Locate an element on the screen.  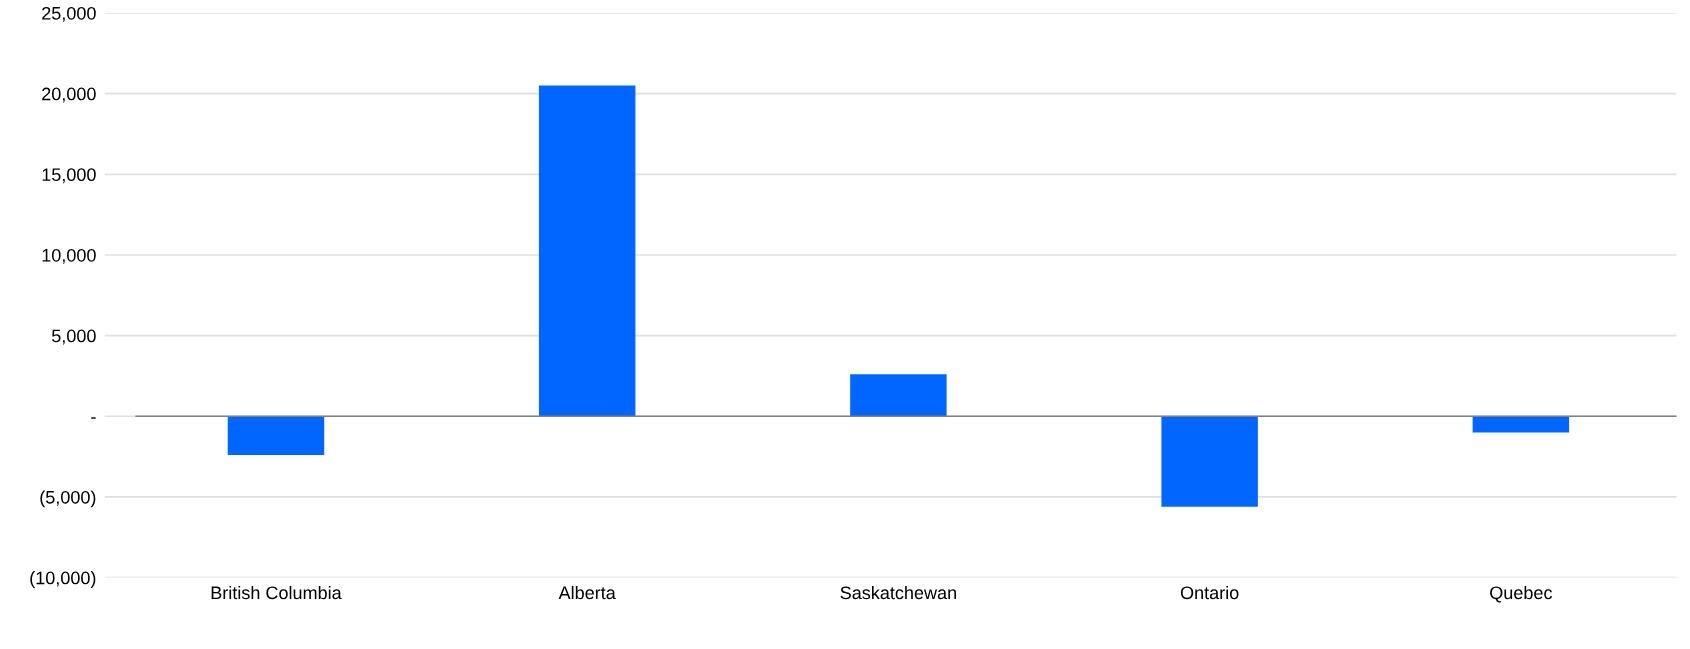
y-tick-label: (5,000) is located at coordinates (68, 499).